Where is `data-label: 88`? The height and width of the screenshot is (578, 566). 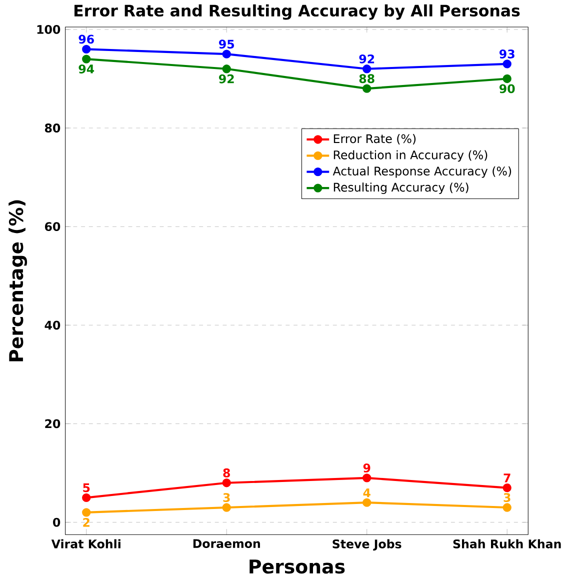
data-label: 88 is located at coordinates (366, 79).